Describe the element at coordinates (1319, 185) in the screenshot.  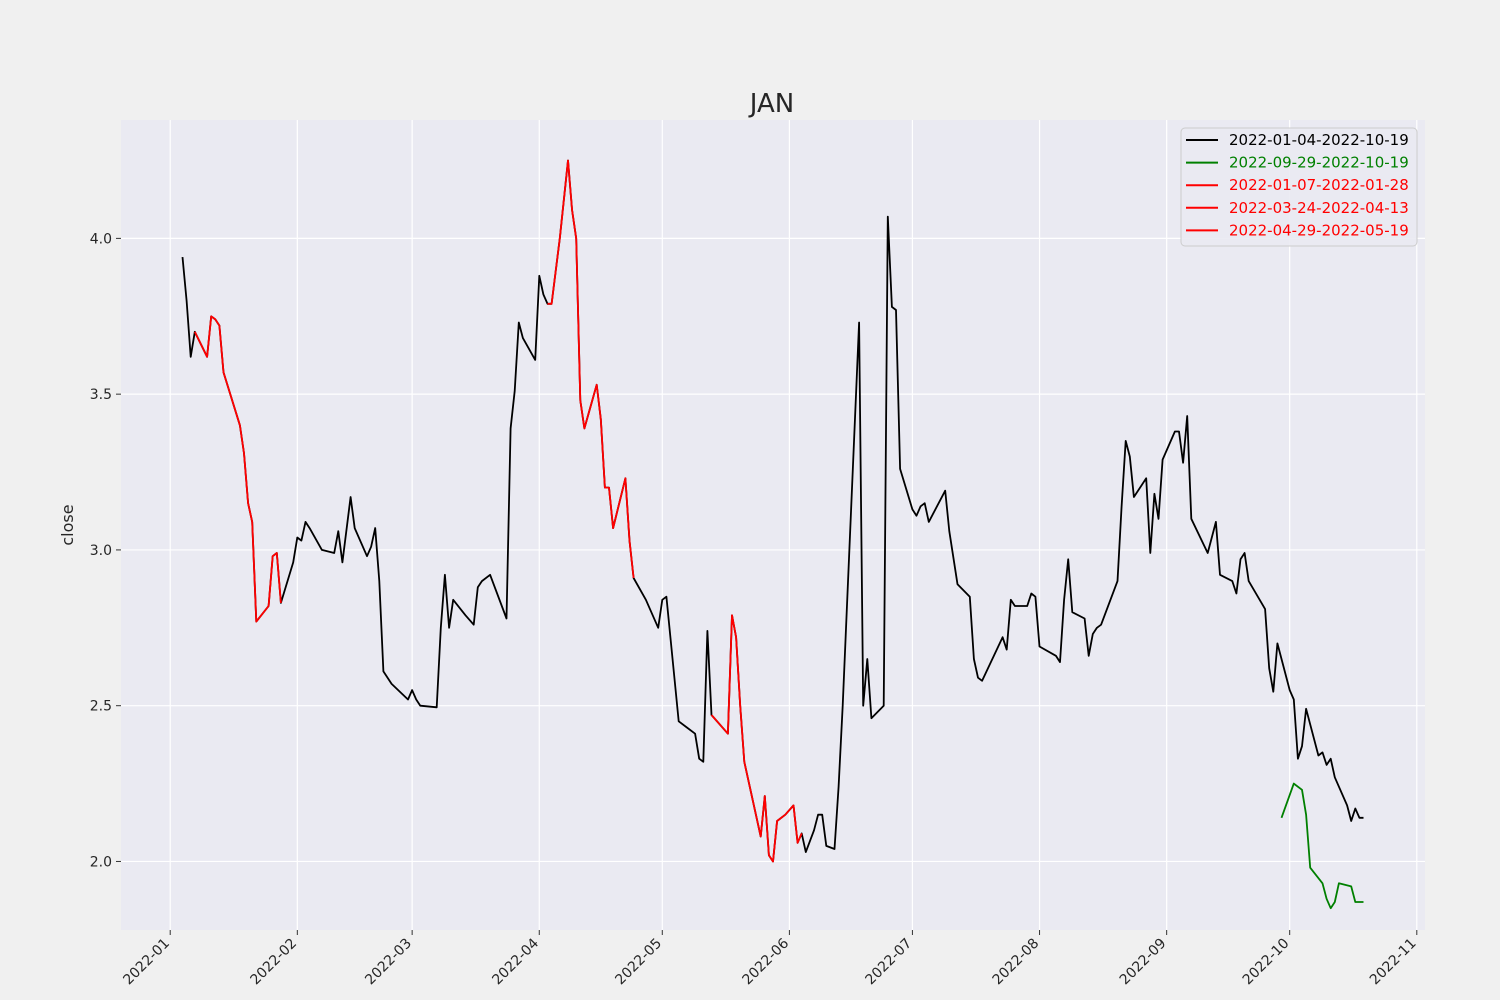
I see `legend-label: 2022-01-07-2022-01-28` at that location.